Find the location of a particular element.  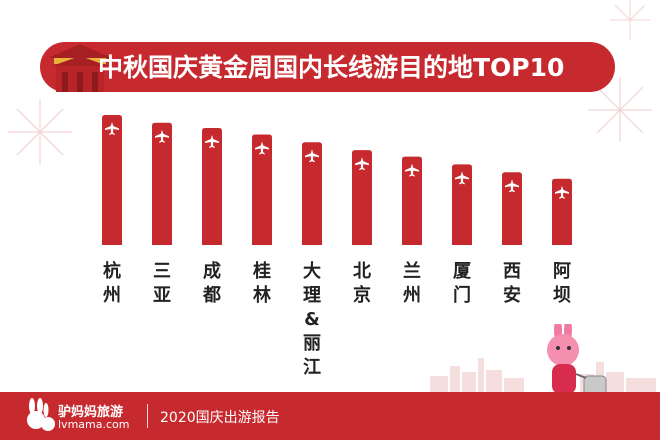

category-label-char: 亚 is located at coordinates (162, 295).